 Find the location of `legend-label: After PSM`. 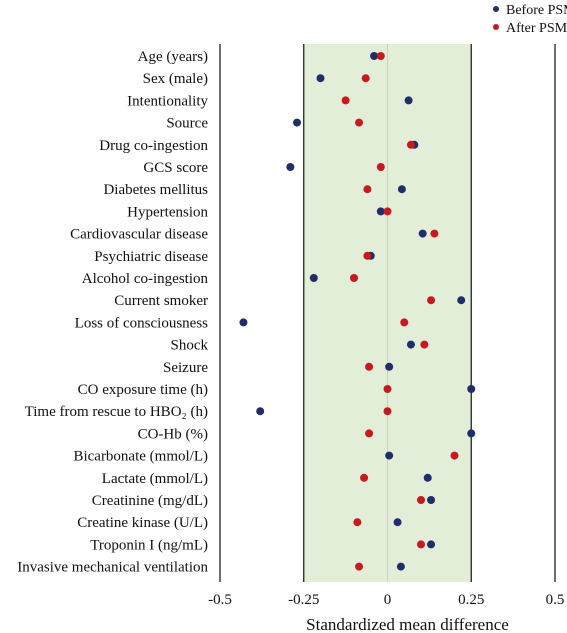

legend-label: After PSM is located at coordinates (536, 28).